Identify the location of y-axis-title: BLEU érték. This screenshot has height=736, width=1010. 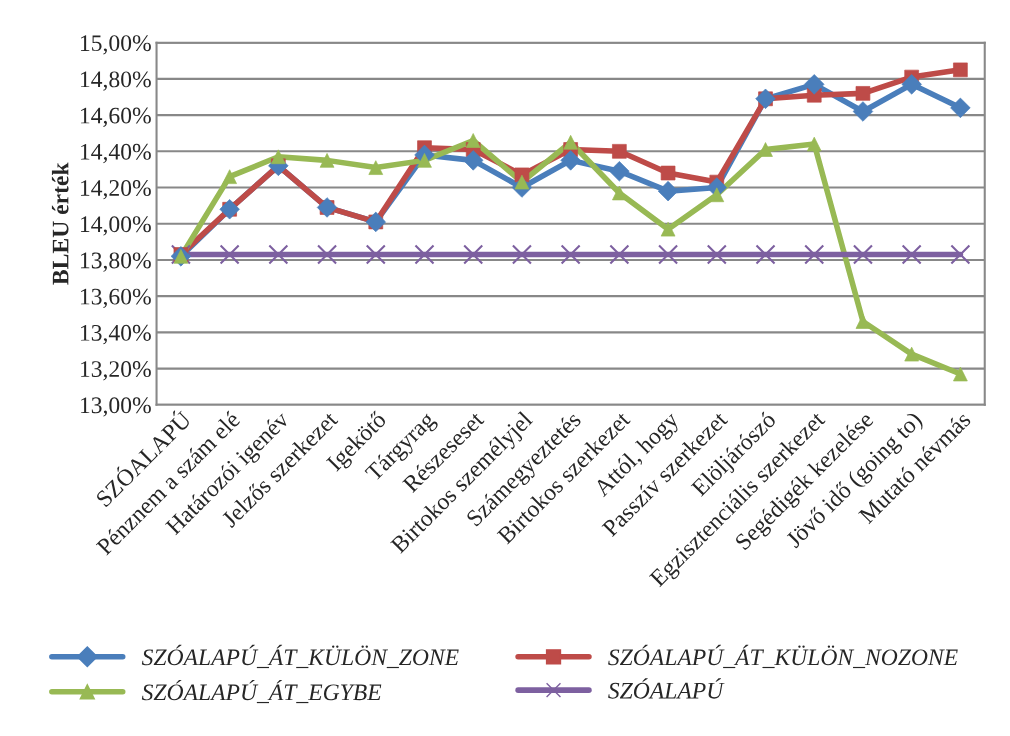
(60, 223).